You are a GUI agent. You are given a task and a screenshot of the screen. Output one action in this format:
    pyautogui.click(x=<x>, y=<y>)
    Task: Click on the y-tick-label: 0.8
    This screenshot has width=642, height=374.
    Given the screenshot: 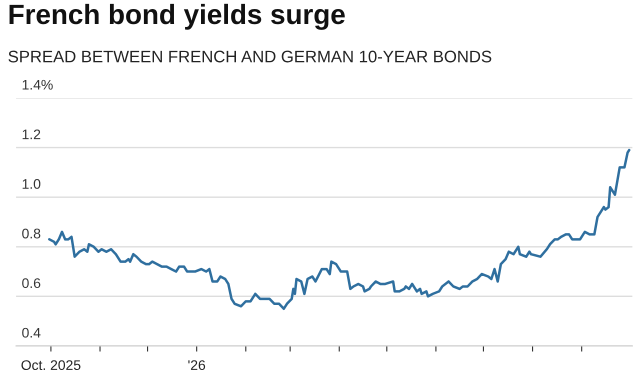 What is the action you would take?
    pyautogui.click(x=31, y=233)
    